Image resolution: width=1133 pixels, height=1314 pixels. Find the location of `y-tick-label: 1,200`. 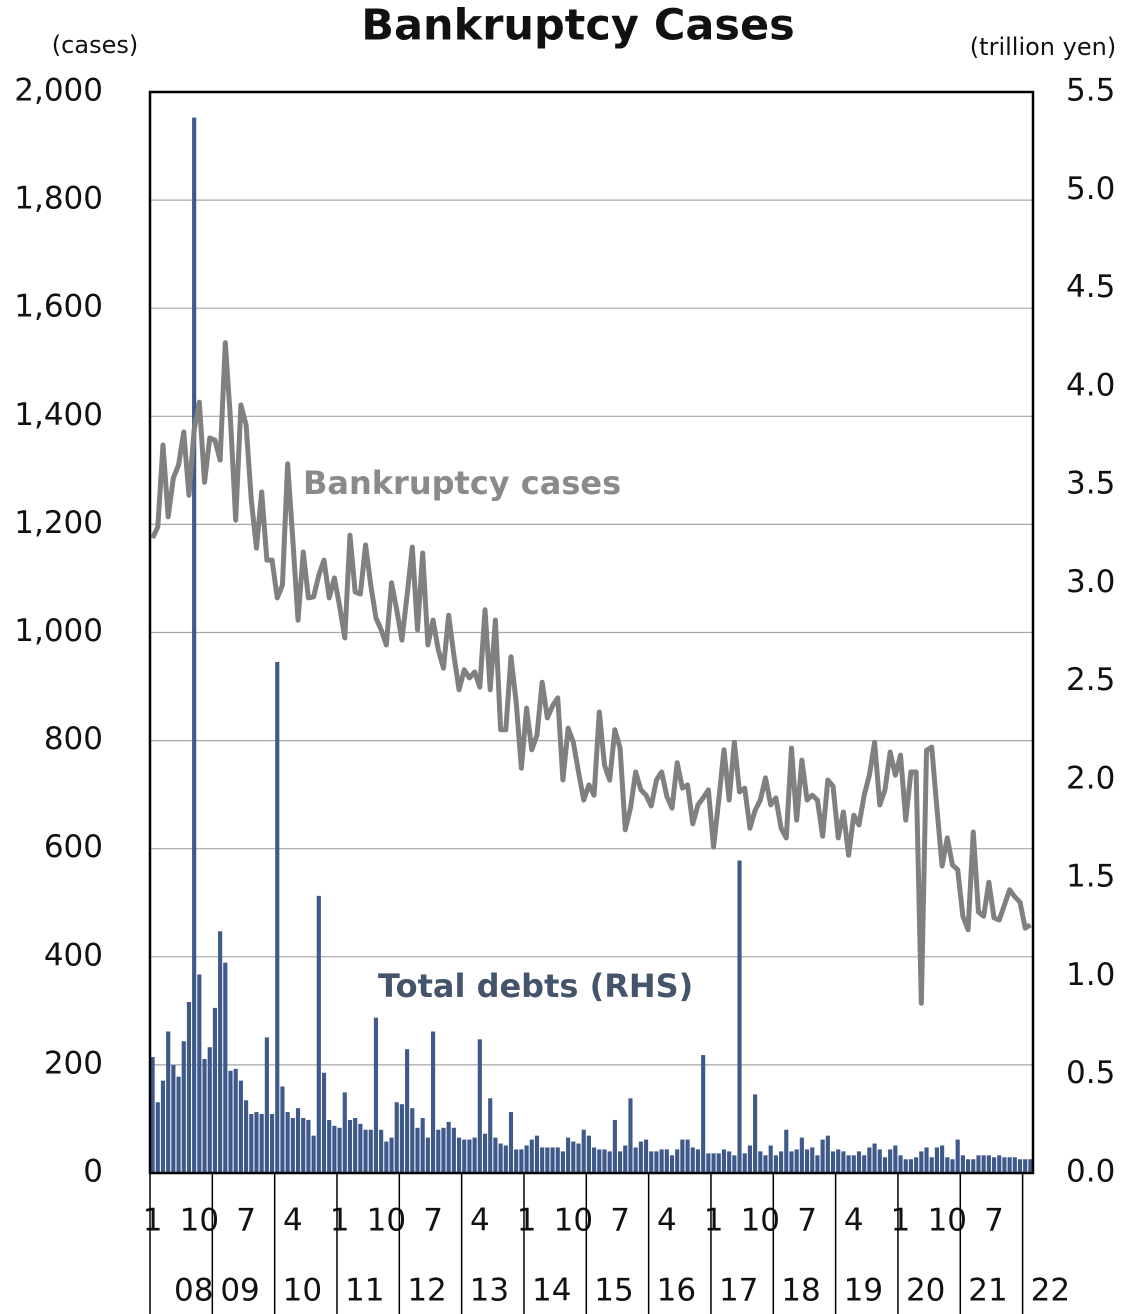

y-tick-label: 1,200 is located at coordinates (58, 523).